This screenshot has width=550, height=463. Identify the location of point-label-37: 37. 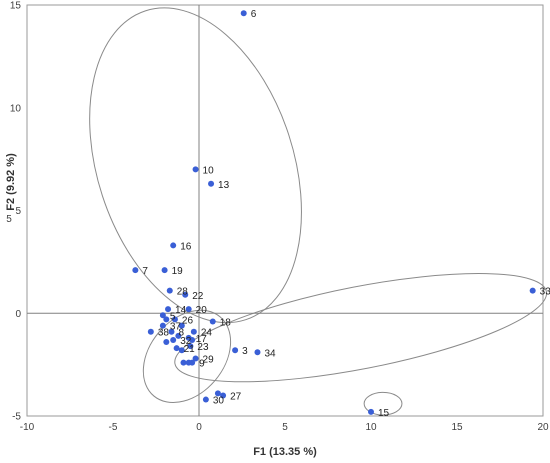
(176, 327).